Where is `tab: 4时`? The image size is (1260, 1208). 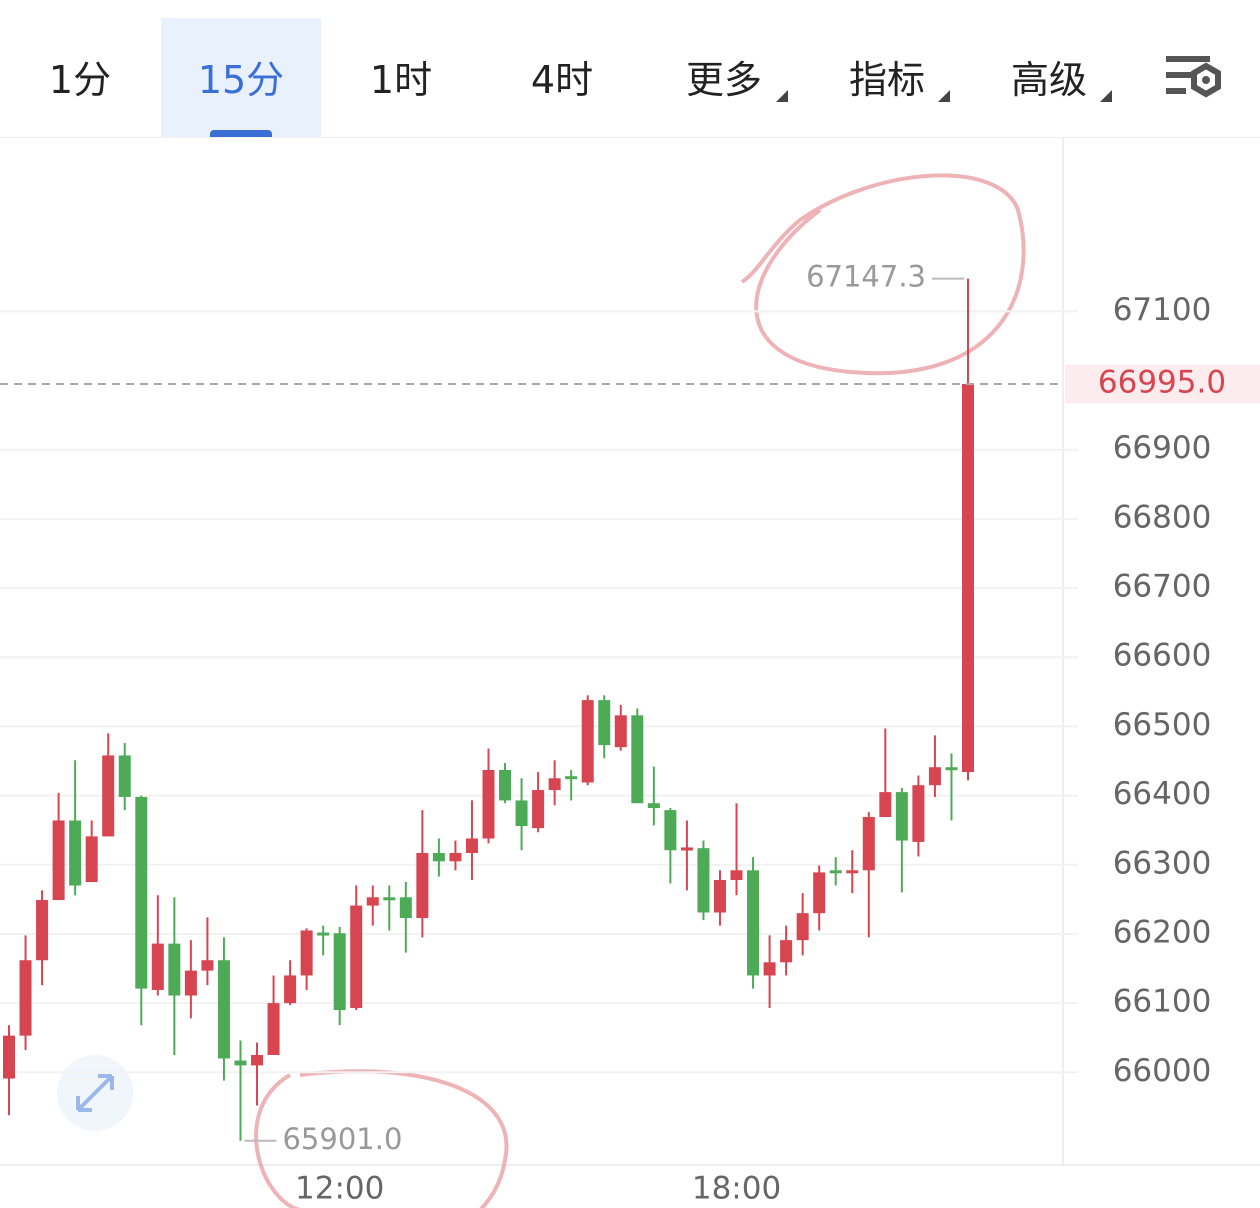 tab: 4时 is located at coordinates (562, 80).